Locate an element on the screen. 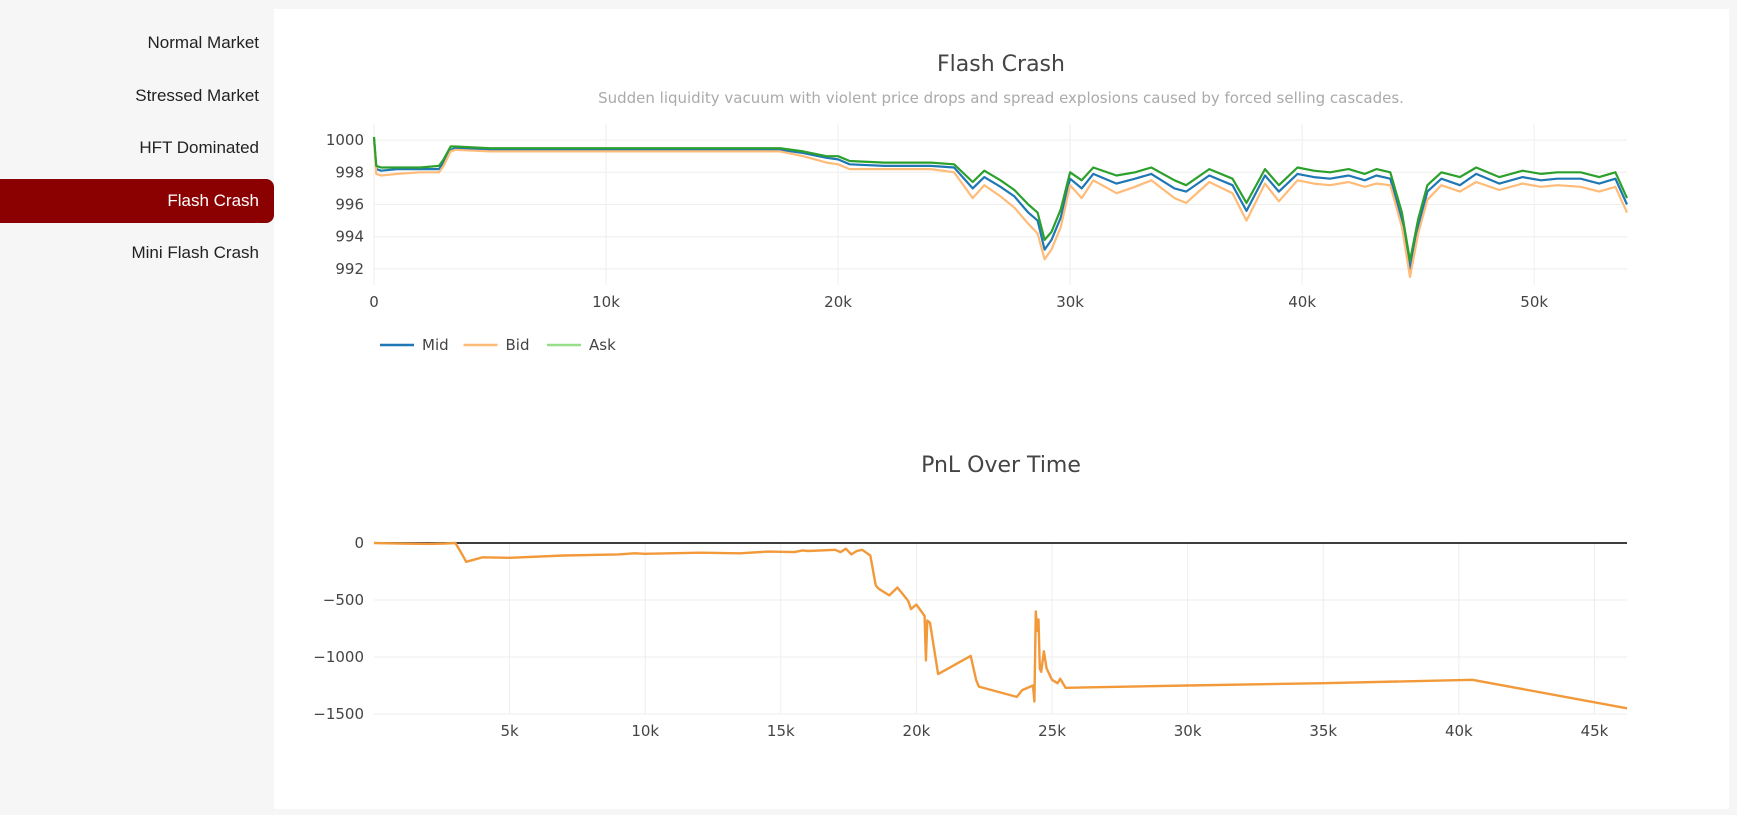 The width and height of the screenshot is (1737, 815). pnl-y-tick-label: −500 is located at coordinates (343, 600).